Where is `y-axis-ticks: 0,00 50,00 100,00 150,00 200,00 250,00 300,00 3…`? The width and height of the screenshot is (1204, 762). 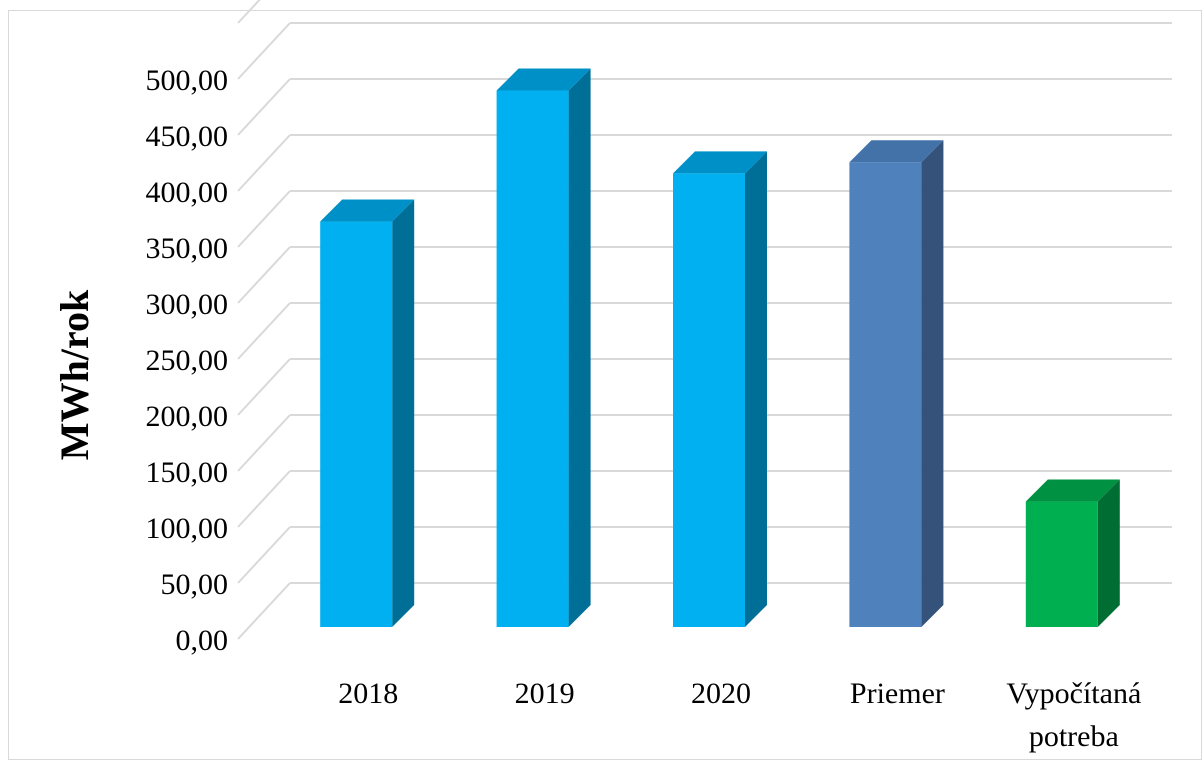
y-axis-ticks: 0,00 50,00 100,00 150,00 200,00 250,00 300,00 3… is located at coordinates (187, 360).